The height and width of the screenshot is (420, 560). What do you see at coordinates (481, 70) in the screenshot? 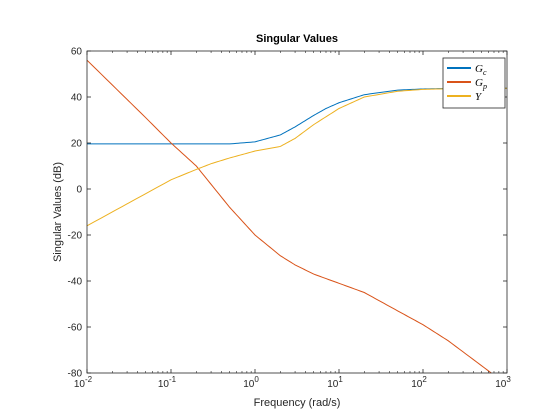
I see `legend-entry: Gc` at bounding box center [481, 70].